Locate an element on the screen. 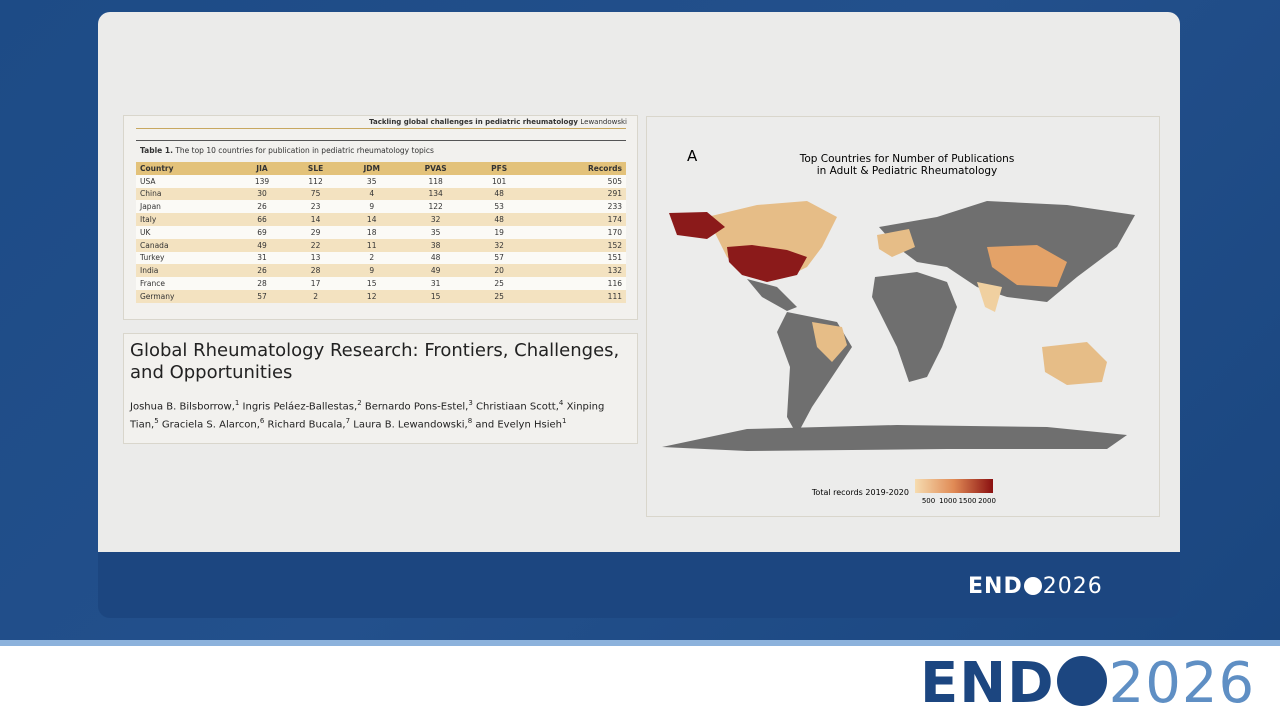  author-affiliation: 1 is located at coordinates (237, 403).